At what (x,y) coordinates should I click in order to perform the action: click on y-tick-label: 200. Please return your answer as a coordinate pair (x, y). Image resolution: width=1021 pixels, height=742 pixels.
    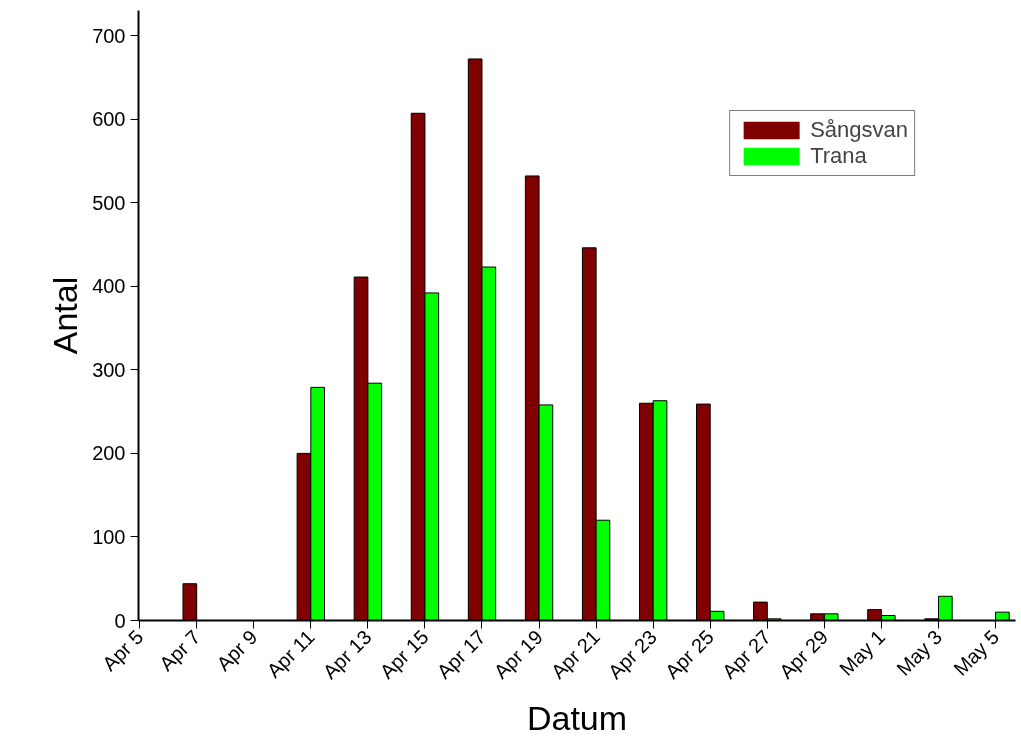
    Looking at the image, I should click on (109, 453).